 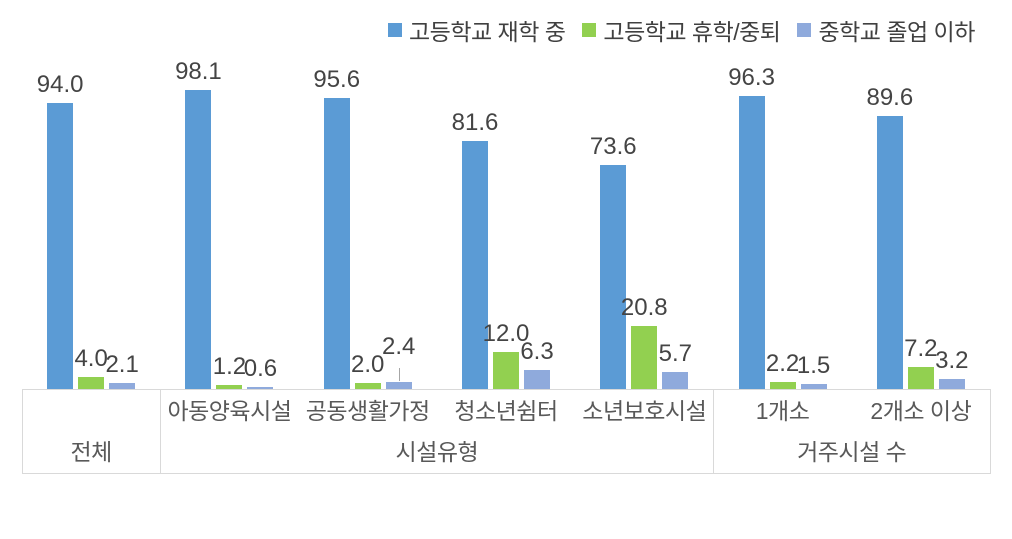 I want to click on bar-label: 73.6, so click(x=613, y=146).